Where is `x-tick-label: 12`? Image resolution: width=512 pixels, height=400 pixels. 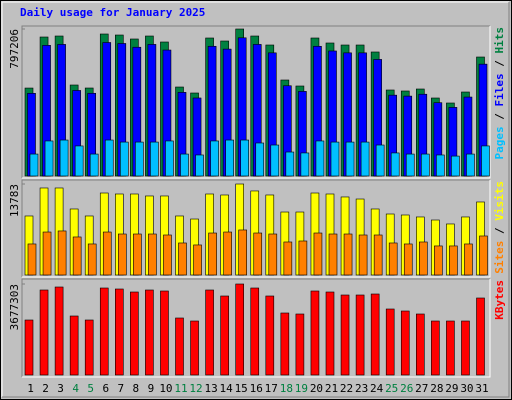
x-tick-label: 12 is located at coordinates (195, 388).